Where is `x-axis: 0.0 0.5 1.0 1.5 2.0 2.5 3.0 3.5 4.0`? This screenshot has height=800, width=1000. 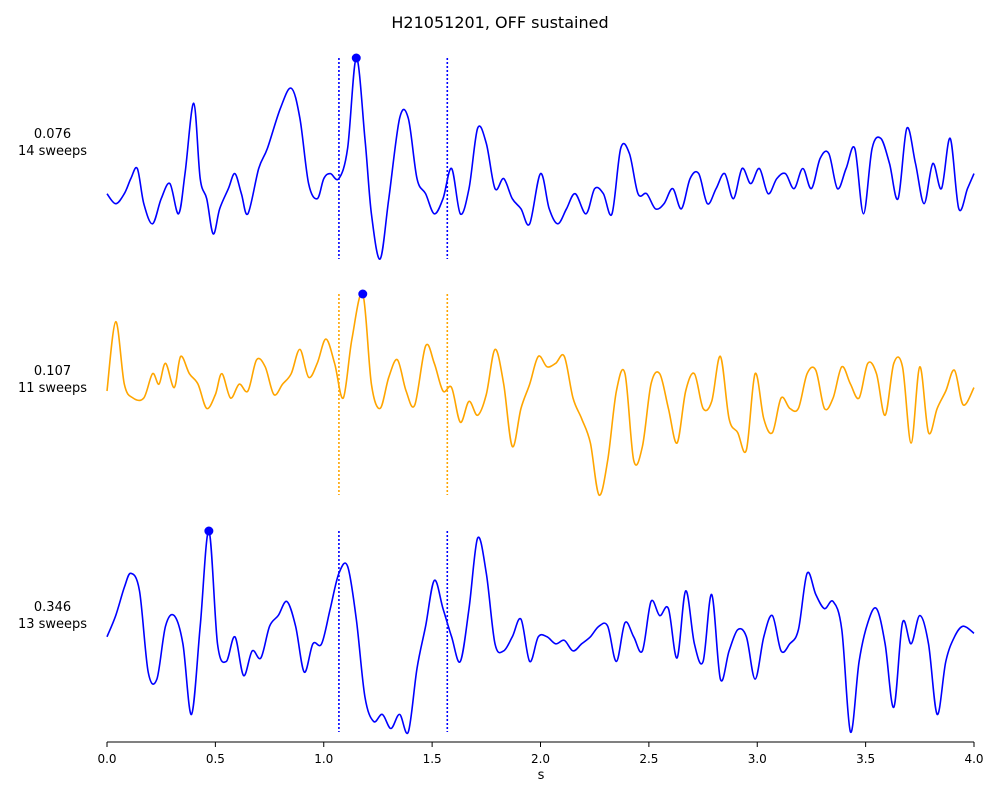 x-axis: 0.0 0.5 1.0 1.5 2.0 2.5 3.0 3.5 4.0 is located at coordinates (540, 753).